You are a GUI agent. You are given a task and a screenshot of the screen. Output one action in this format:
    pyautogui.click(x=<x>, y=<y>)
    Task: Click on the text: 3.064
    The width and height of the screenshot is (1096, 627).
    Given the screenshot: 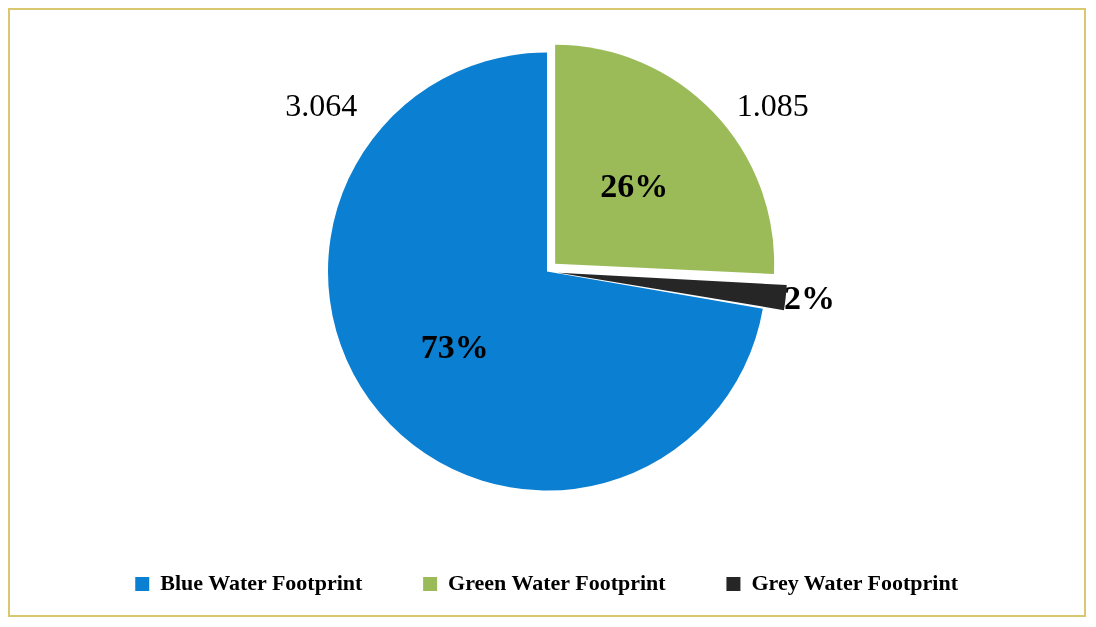 What is the action you would take?
    pyautogui.click(x=321, y=104)
    